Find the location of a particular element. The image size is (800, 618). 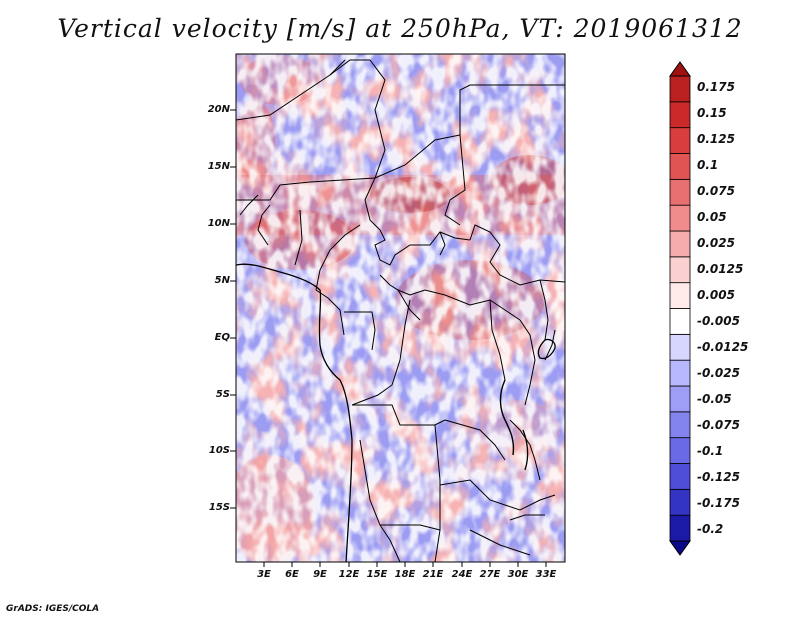

atlantic-coastline is located at coordinates (294, 412).